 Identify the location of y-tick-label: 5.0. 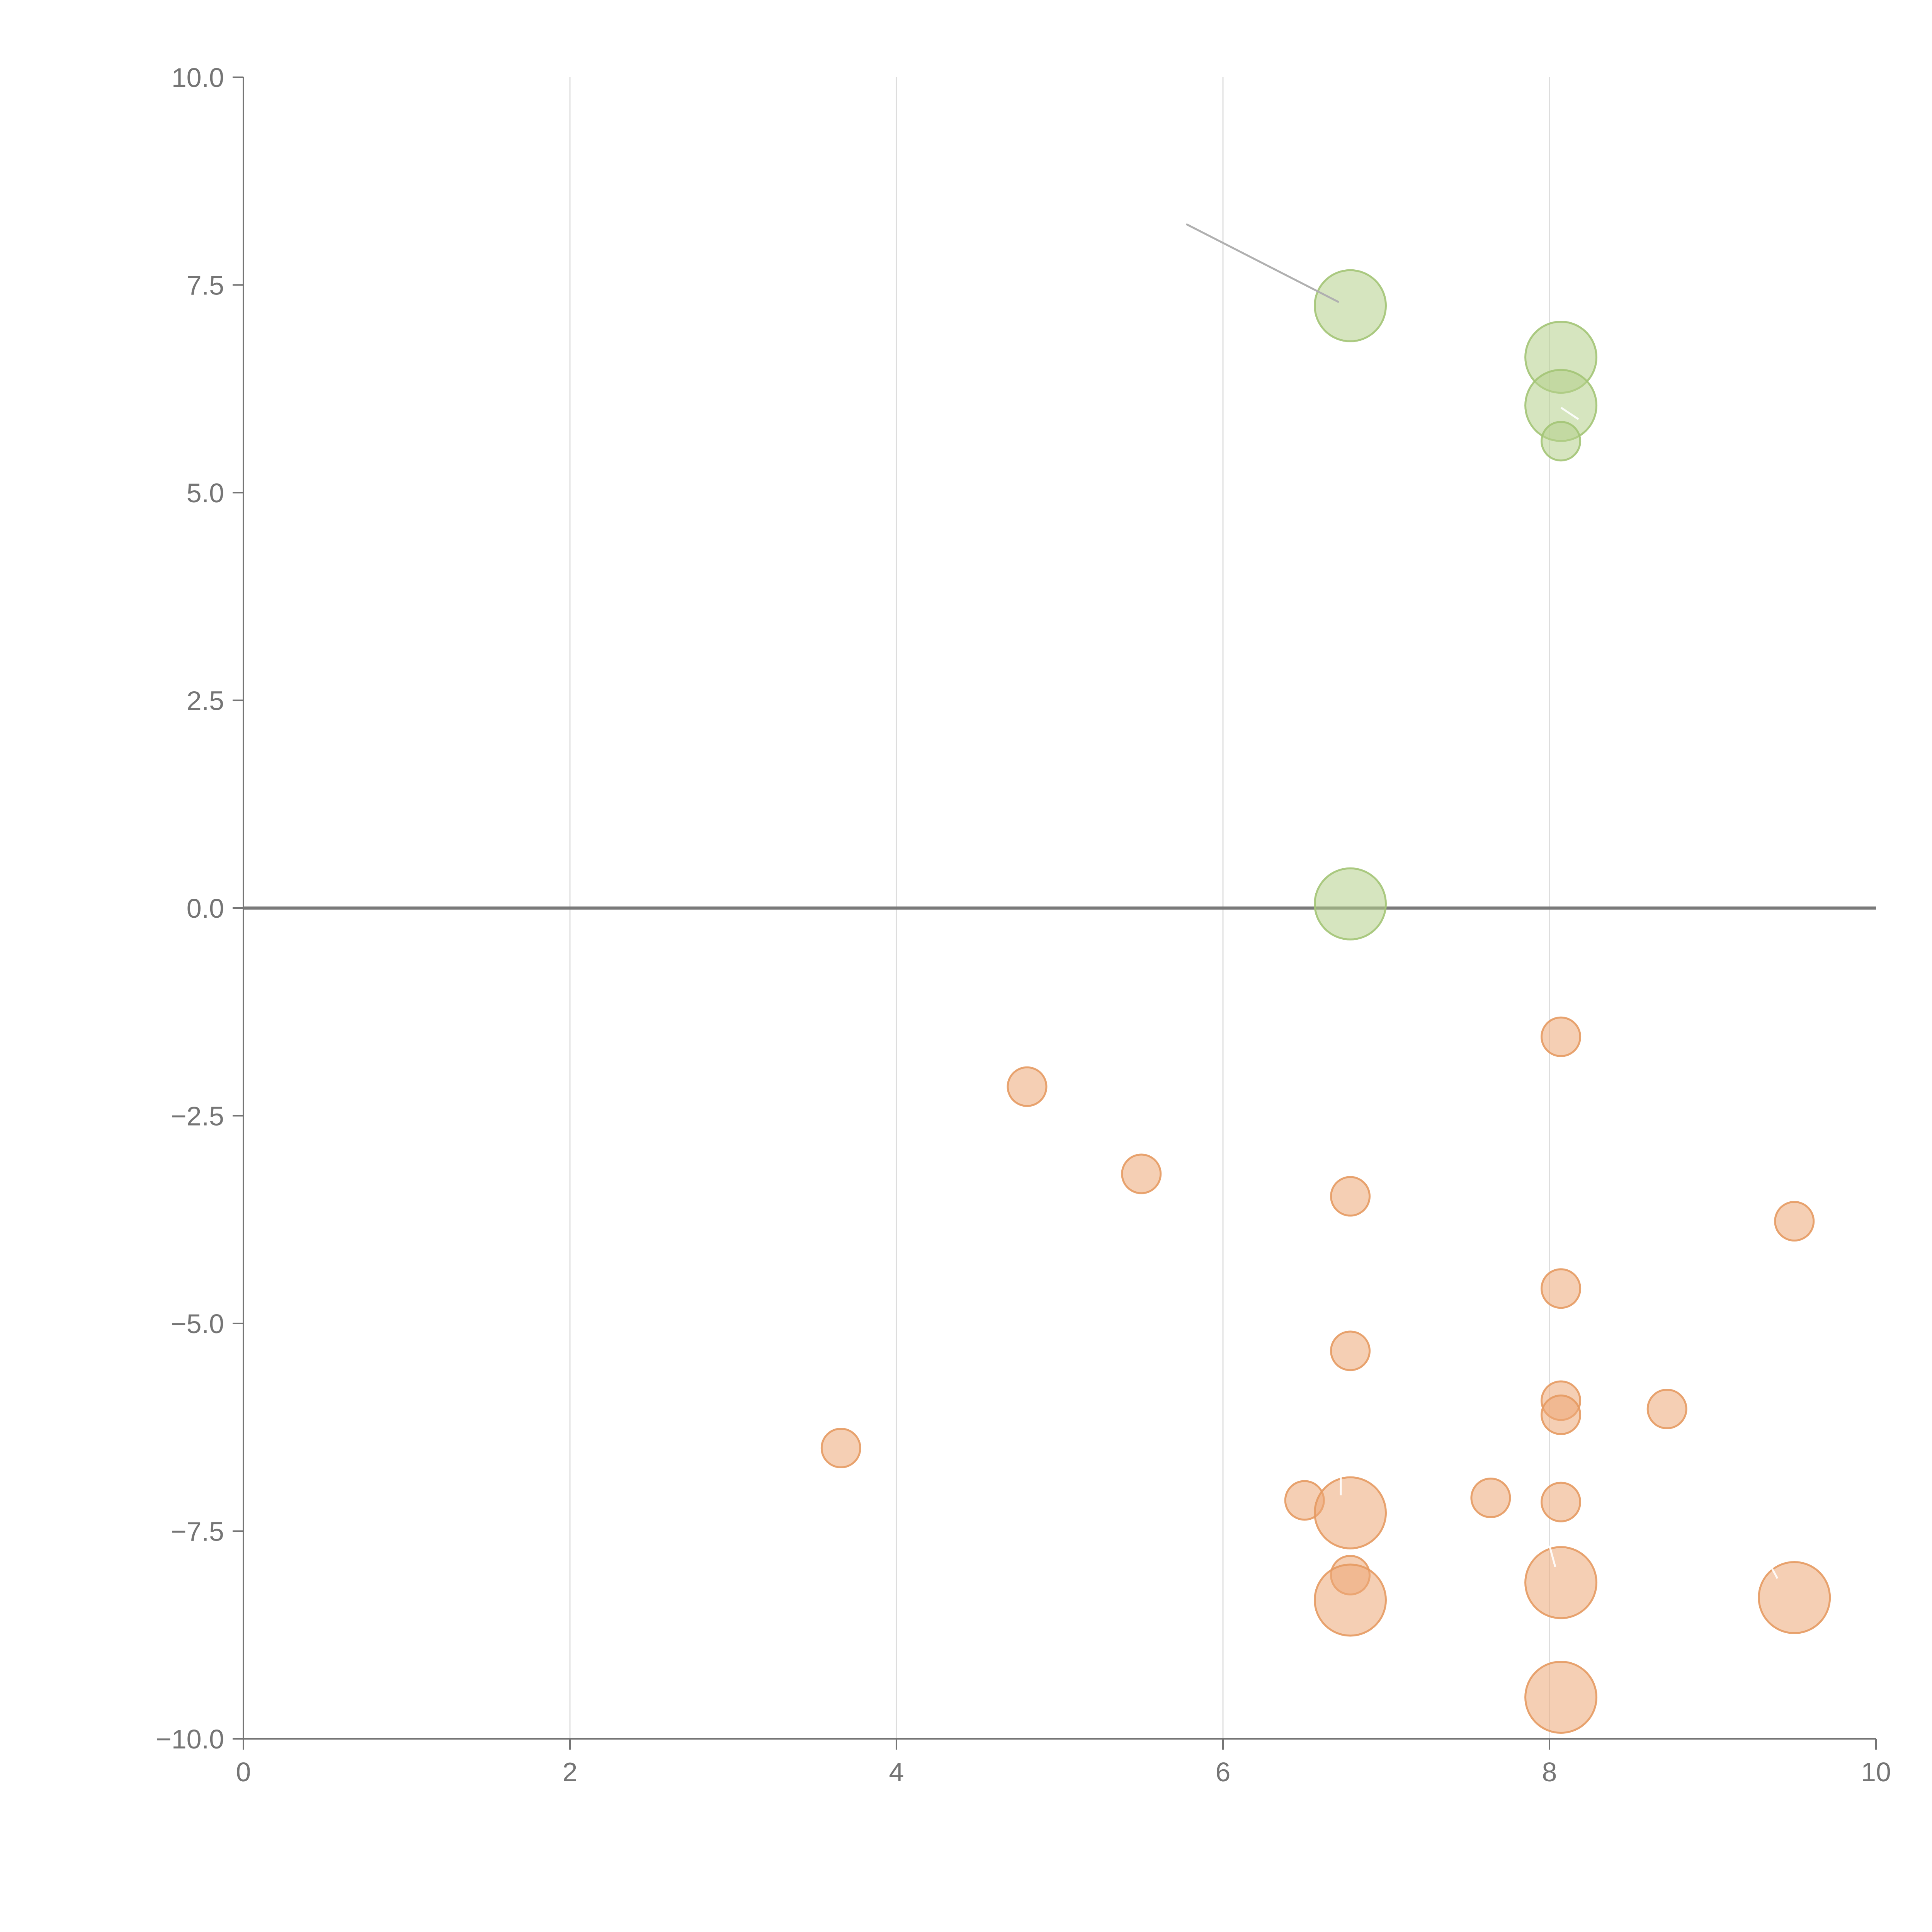
(205, 493).